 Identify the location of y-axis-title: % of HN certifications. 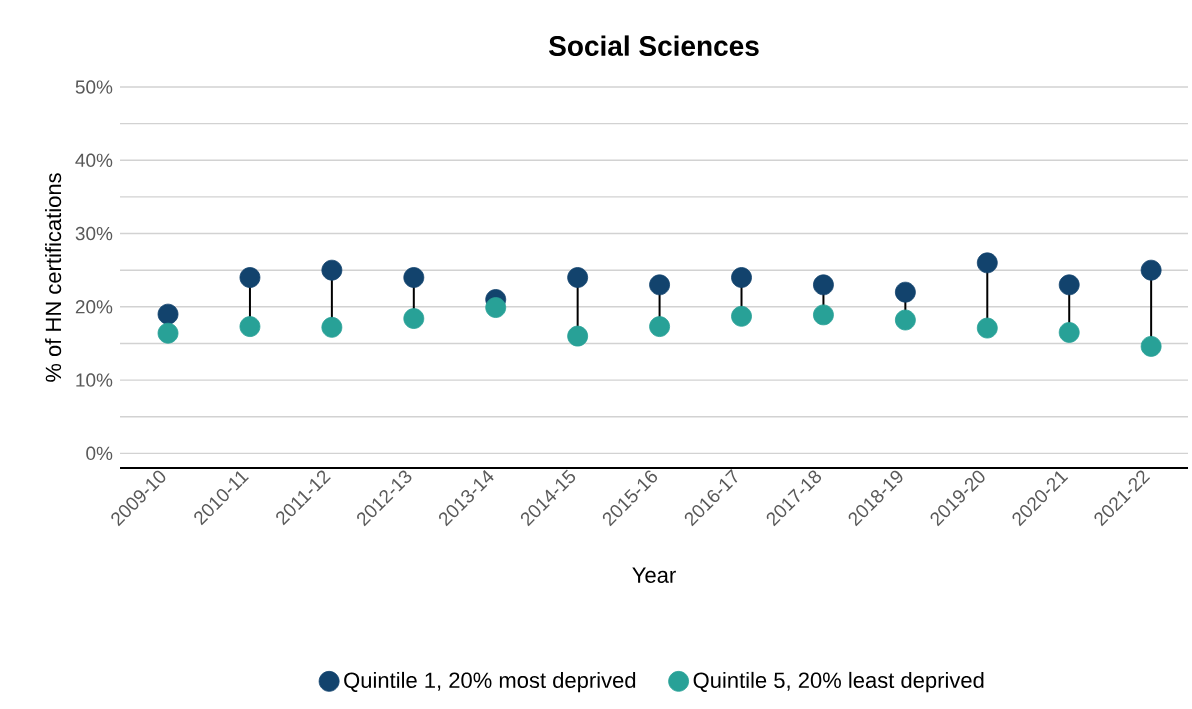
(53, 277).